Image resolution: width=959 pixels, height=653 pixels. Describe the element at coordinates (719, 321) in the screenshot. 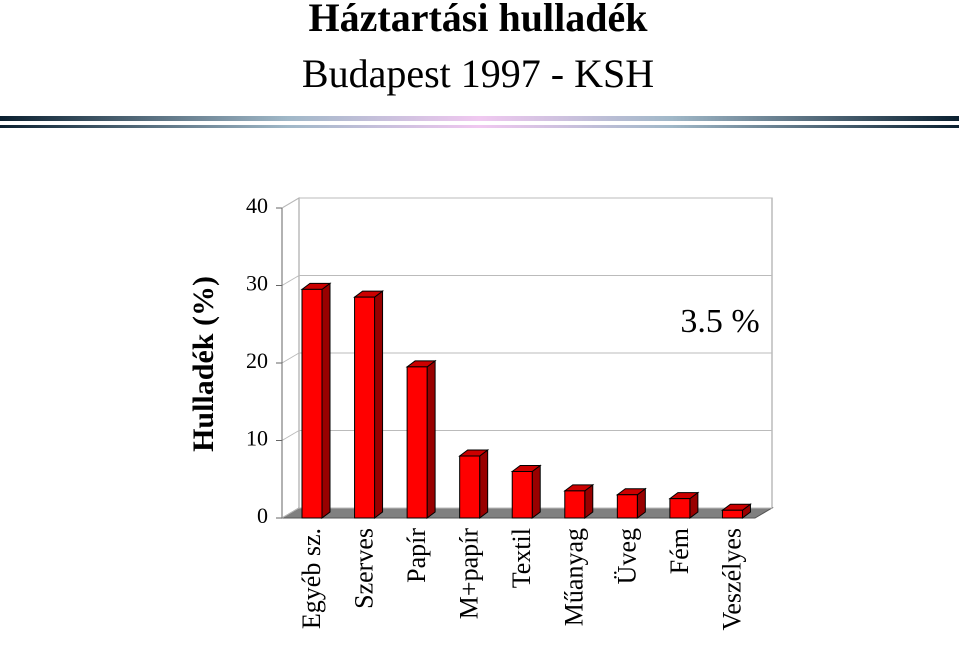

I see `annotation: 3.5 %` at that location.